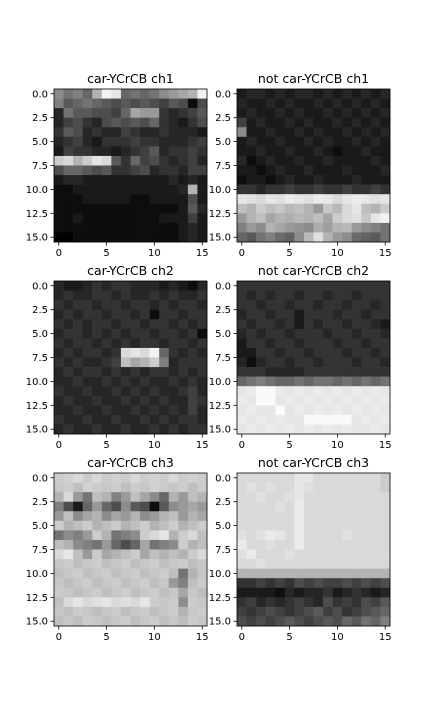 This screenshot has width=432, height=720. I want to click on x-tick-label: 0, so click(59, 445).